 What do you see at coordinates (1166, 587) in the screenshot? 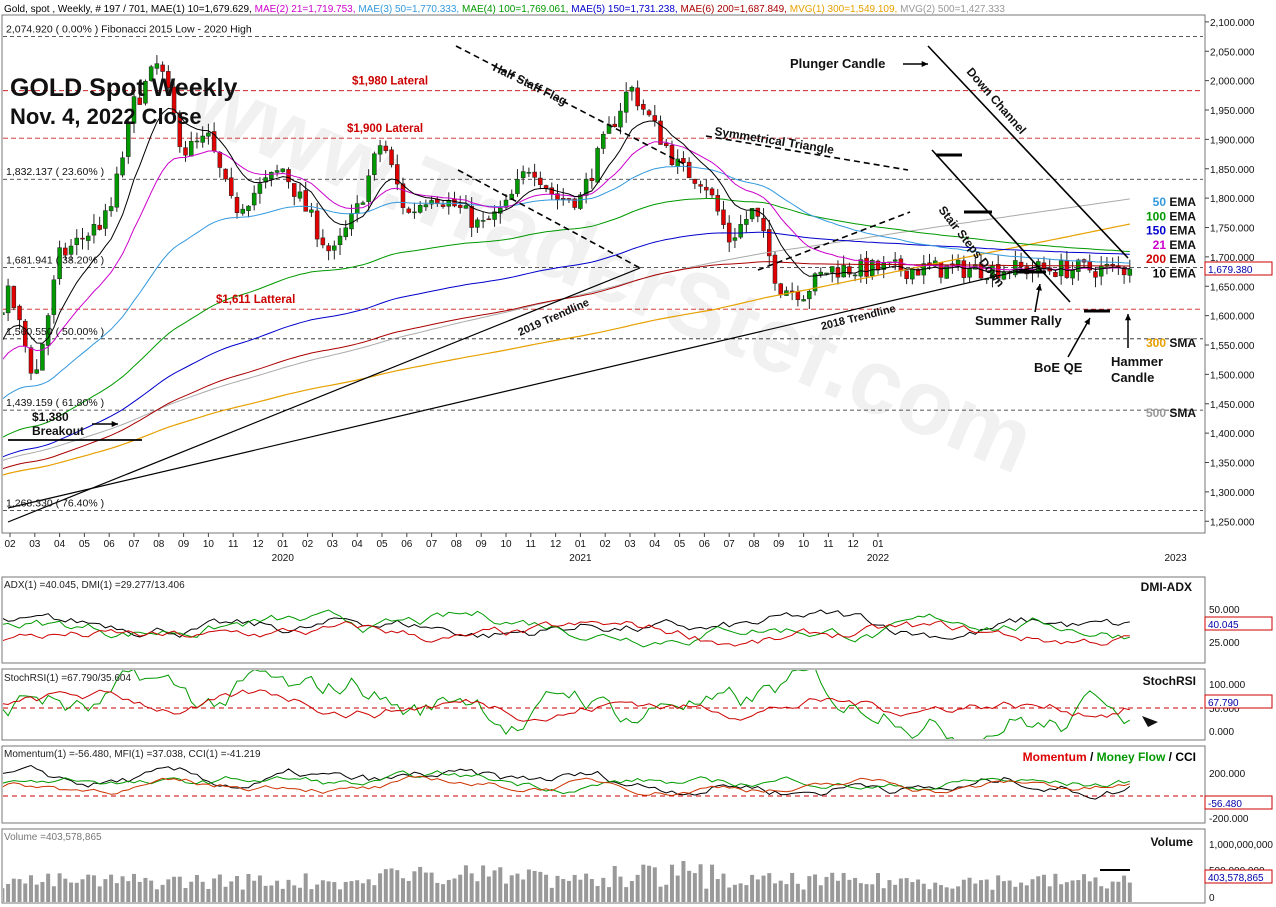
I see `adx-panel-title: DMI-ADX` at bounding box center [1166, 587].